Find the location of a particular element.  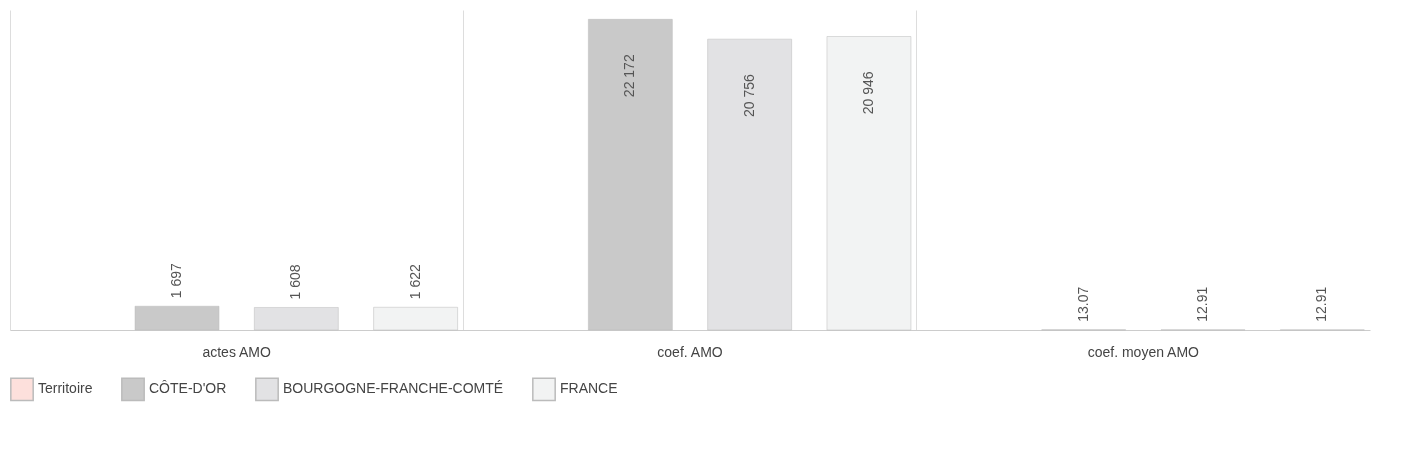

x-tick-label: actes AMO is located at coordinates (237, 351).